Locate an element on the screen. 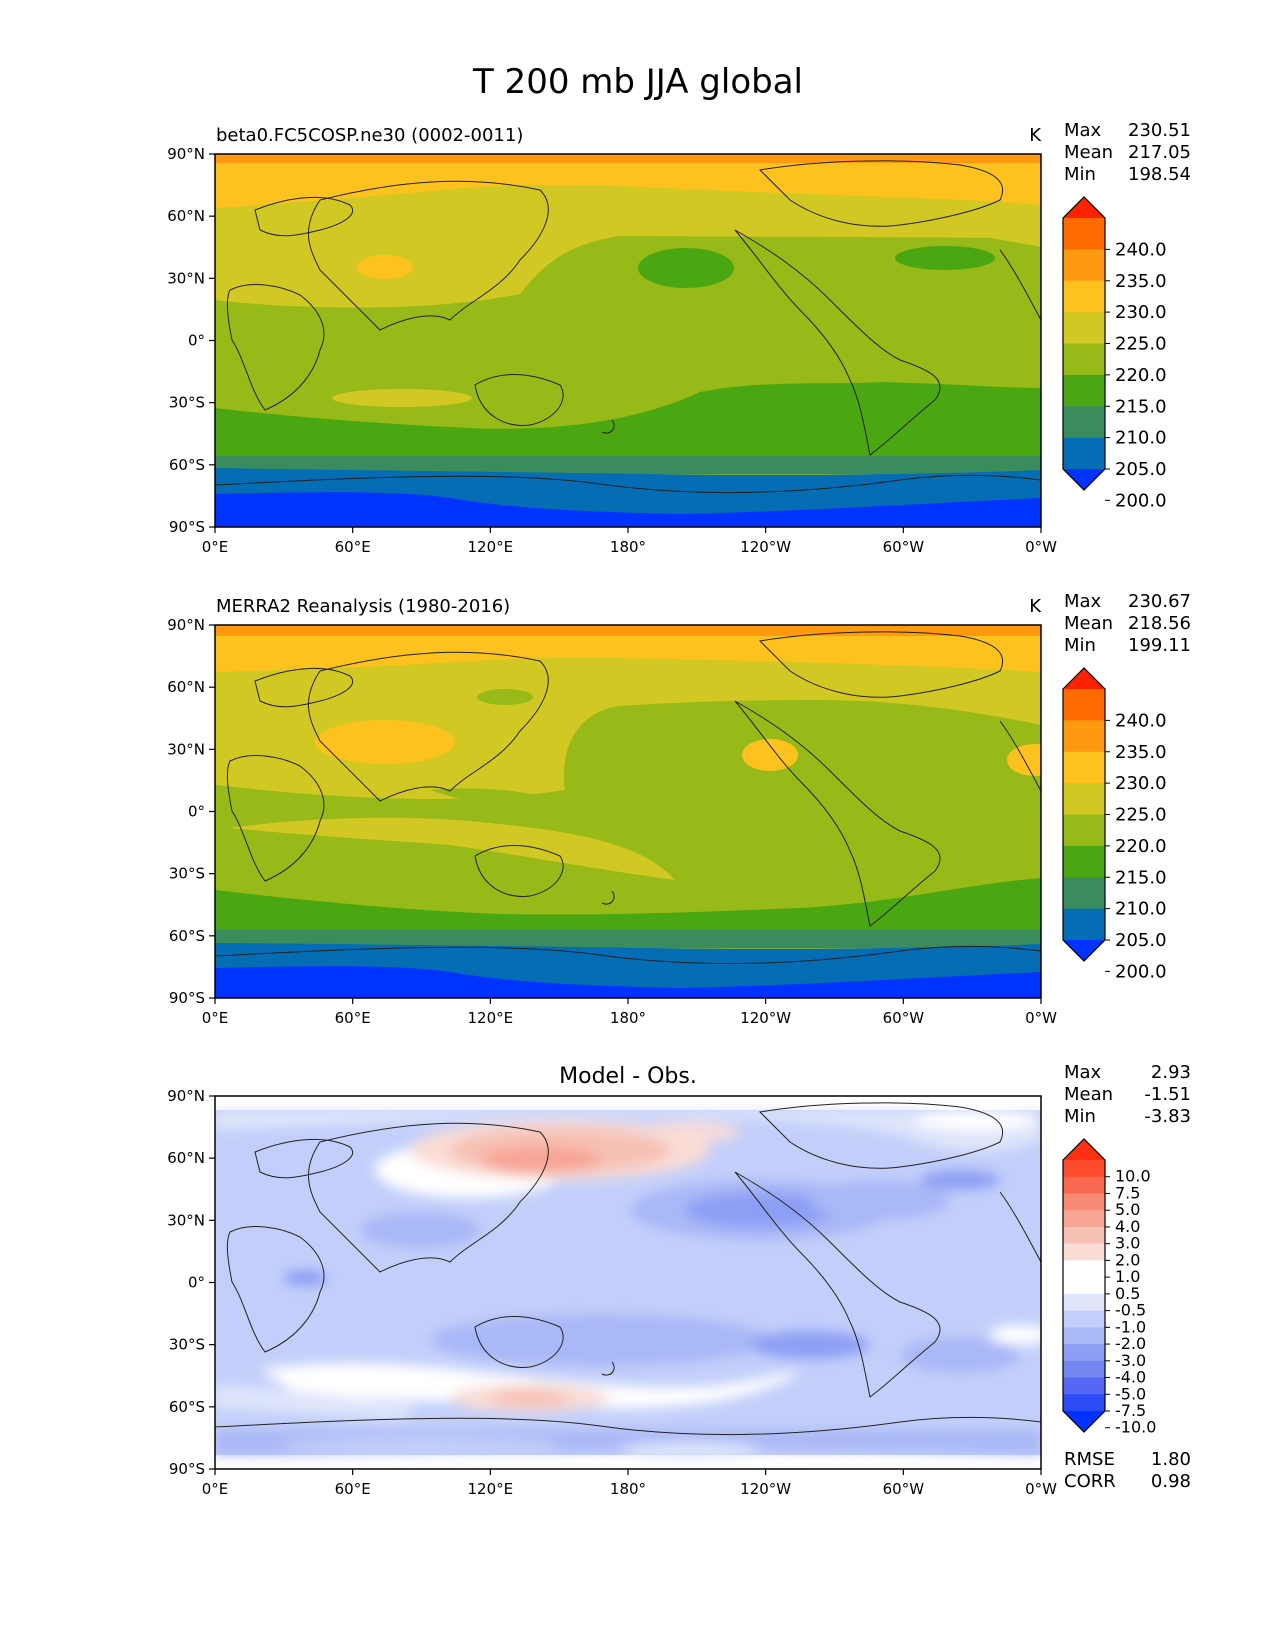 This screenshot has height=1650, width=1275. stat-min-value: 199.11 is located at coordinates (1159, 645).